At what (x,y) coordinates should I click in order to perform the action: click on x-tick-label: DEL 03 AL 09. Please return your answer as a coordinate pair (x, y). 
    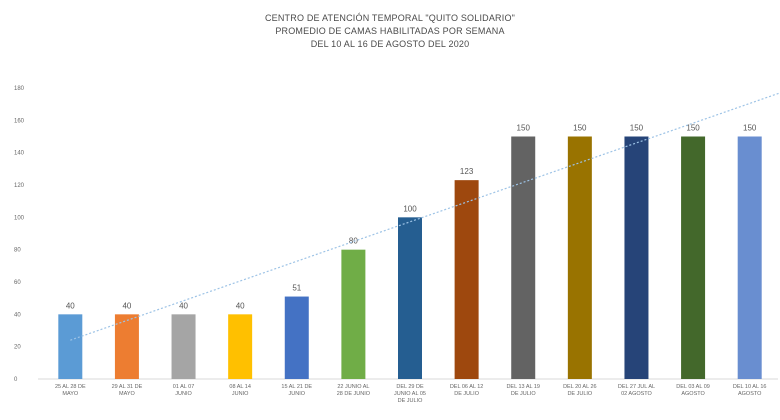
    Looking at the image, I should click on (693, 387).